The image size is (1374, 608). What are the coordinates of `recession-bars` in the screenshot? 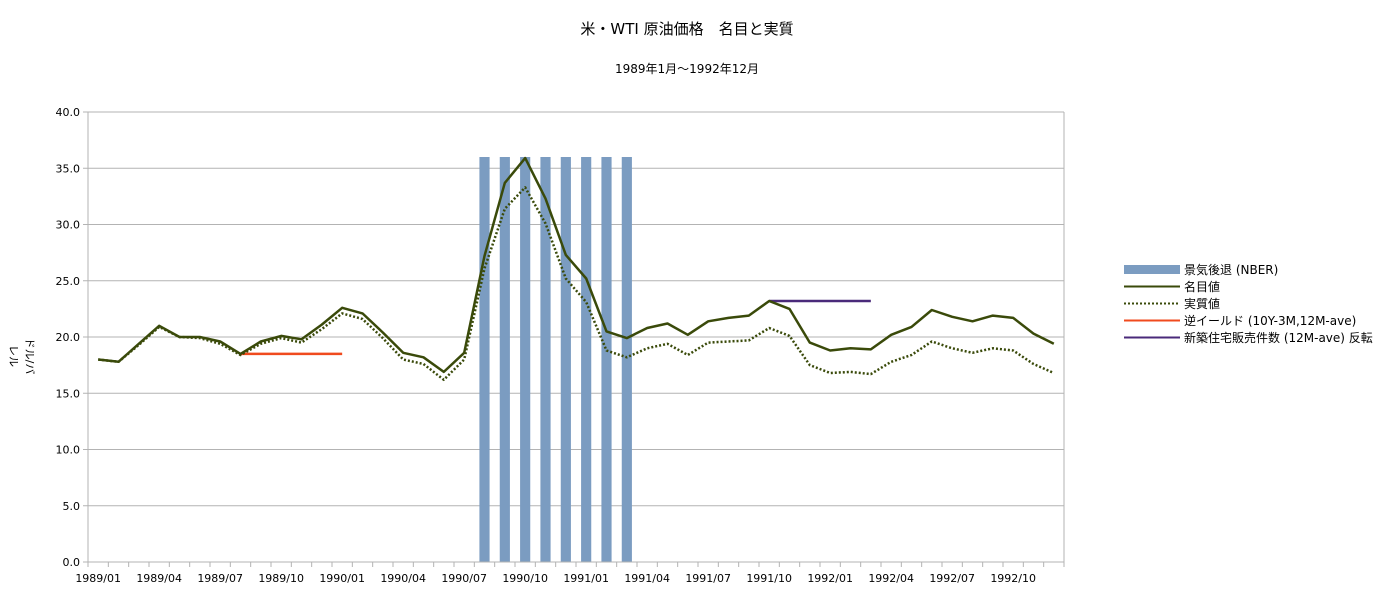 It's located at (555, 359).